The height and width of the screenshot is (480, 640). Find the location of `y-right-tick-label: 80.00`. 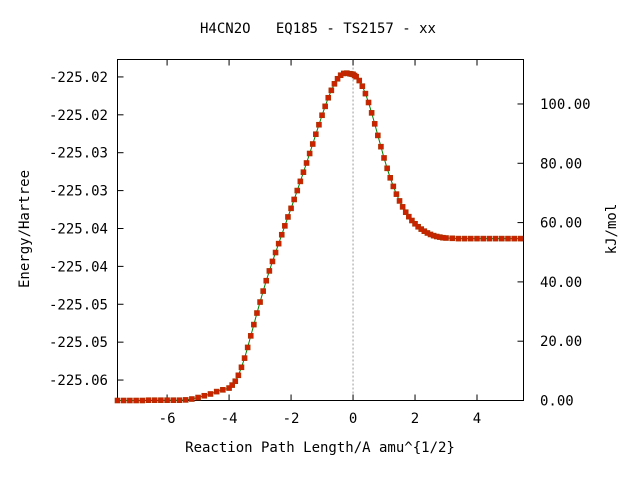

y-right-tick-label: 80.00 is located at coordinates (561, 164).